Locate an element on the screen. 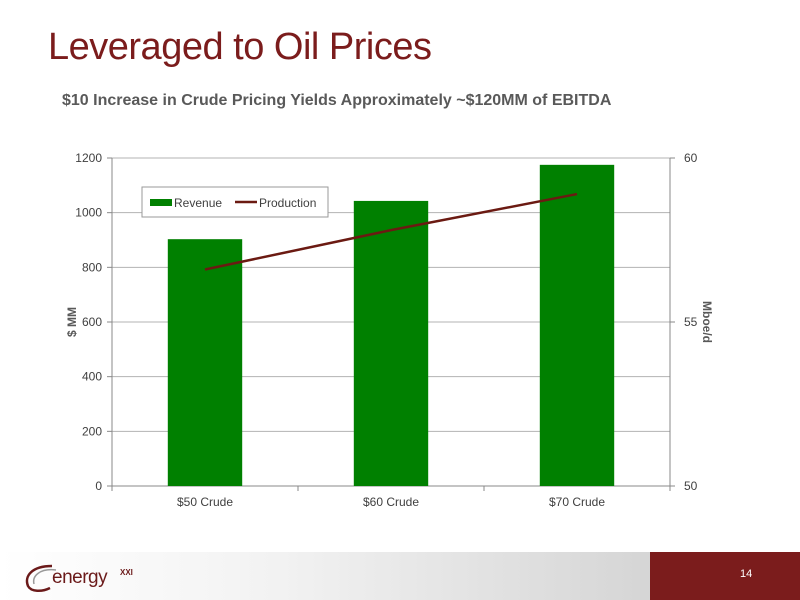 The height and width of the screenshot is (600, 800). y-axis-title: $ MM is located at coordinates (72, 322).